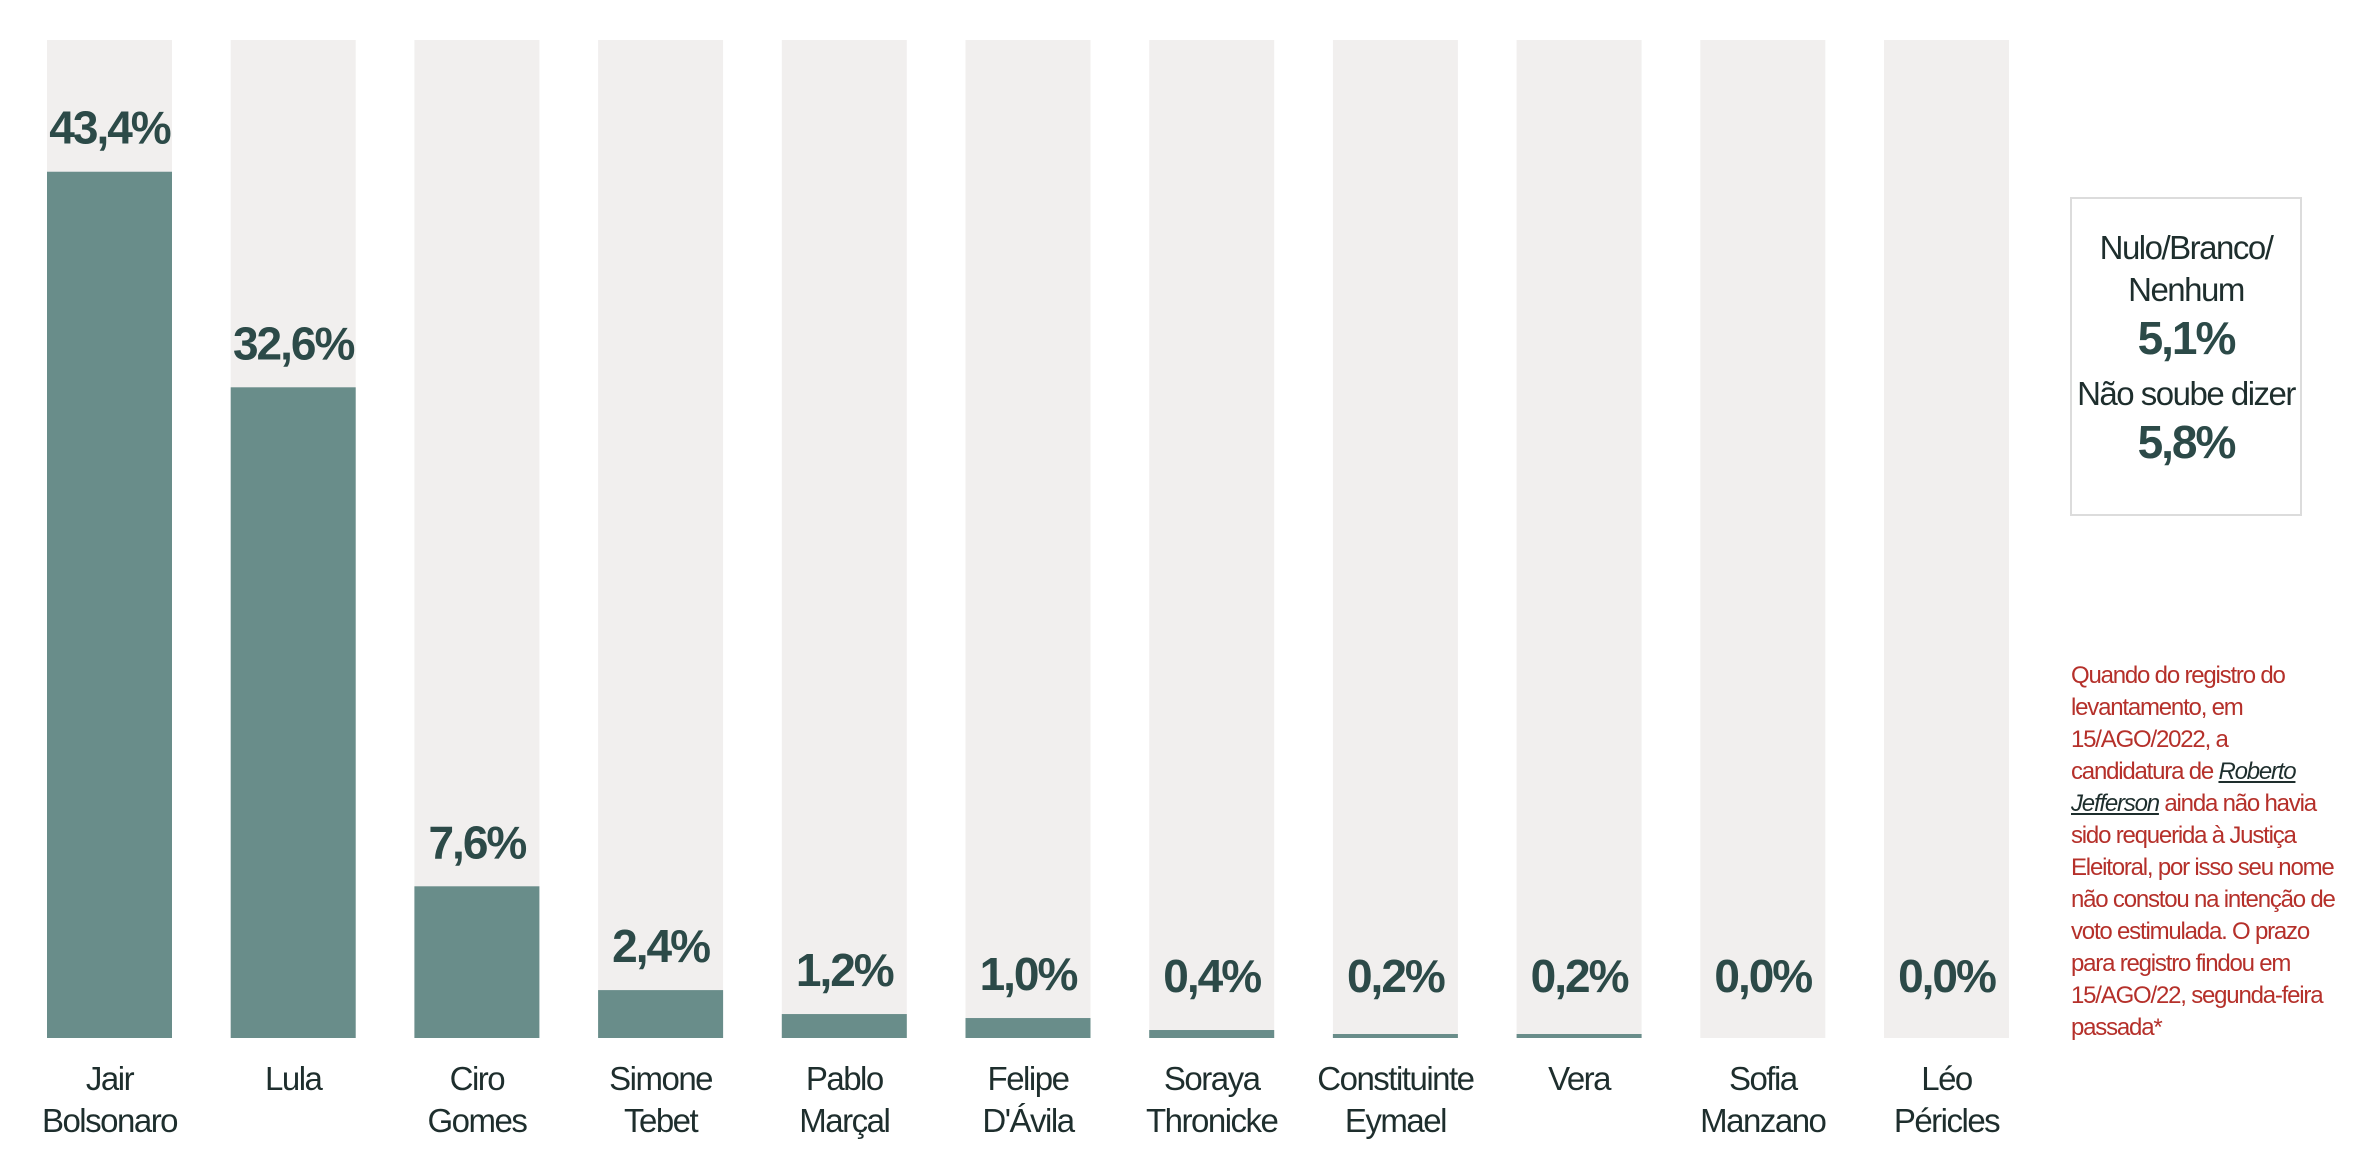 Image resolution: width=2362 pixels, height=1168 pixels. Describe the element at coordinates (1028, 1120) in the screenshot. I see `category-label: D'Ávila` at that location.